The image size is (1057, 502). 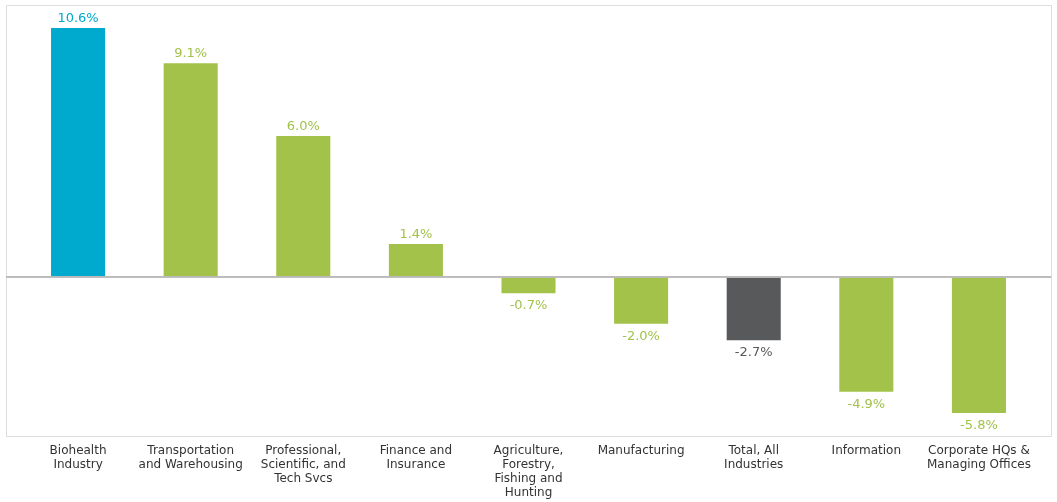 What do you see at coordinates (641, 449) in the screenshot?
I see `x-tick-label: Manufacturing` at bounding box center [641, 449].